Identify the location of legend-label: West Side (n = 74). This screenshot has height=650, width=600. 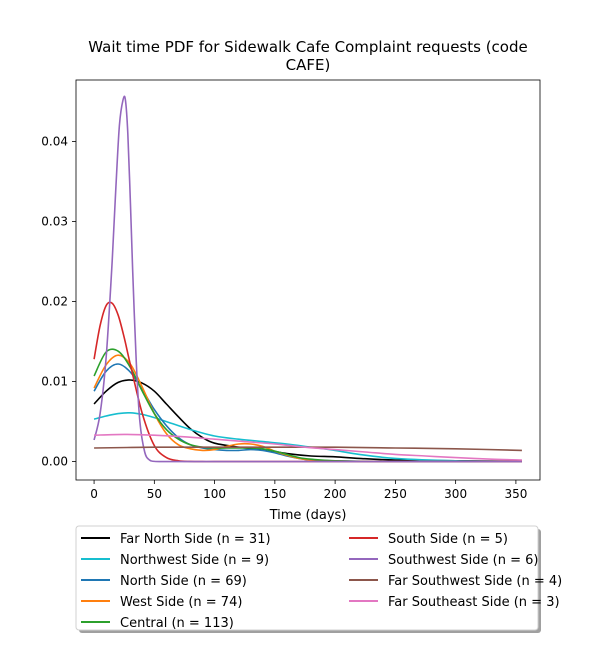
(181, 602).